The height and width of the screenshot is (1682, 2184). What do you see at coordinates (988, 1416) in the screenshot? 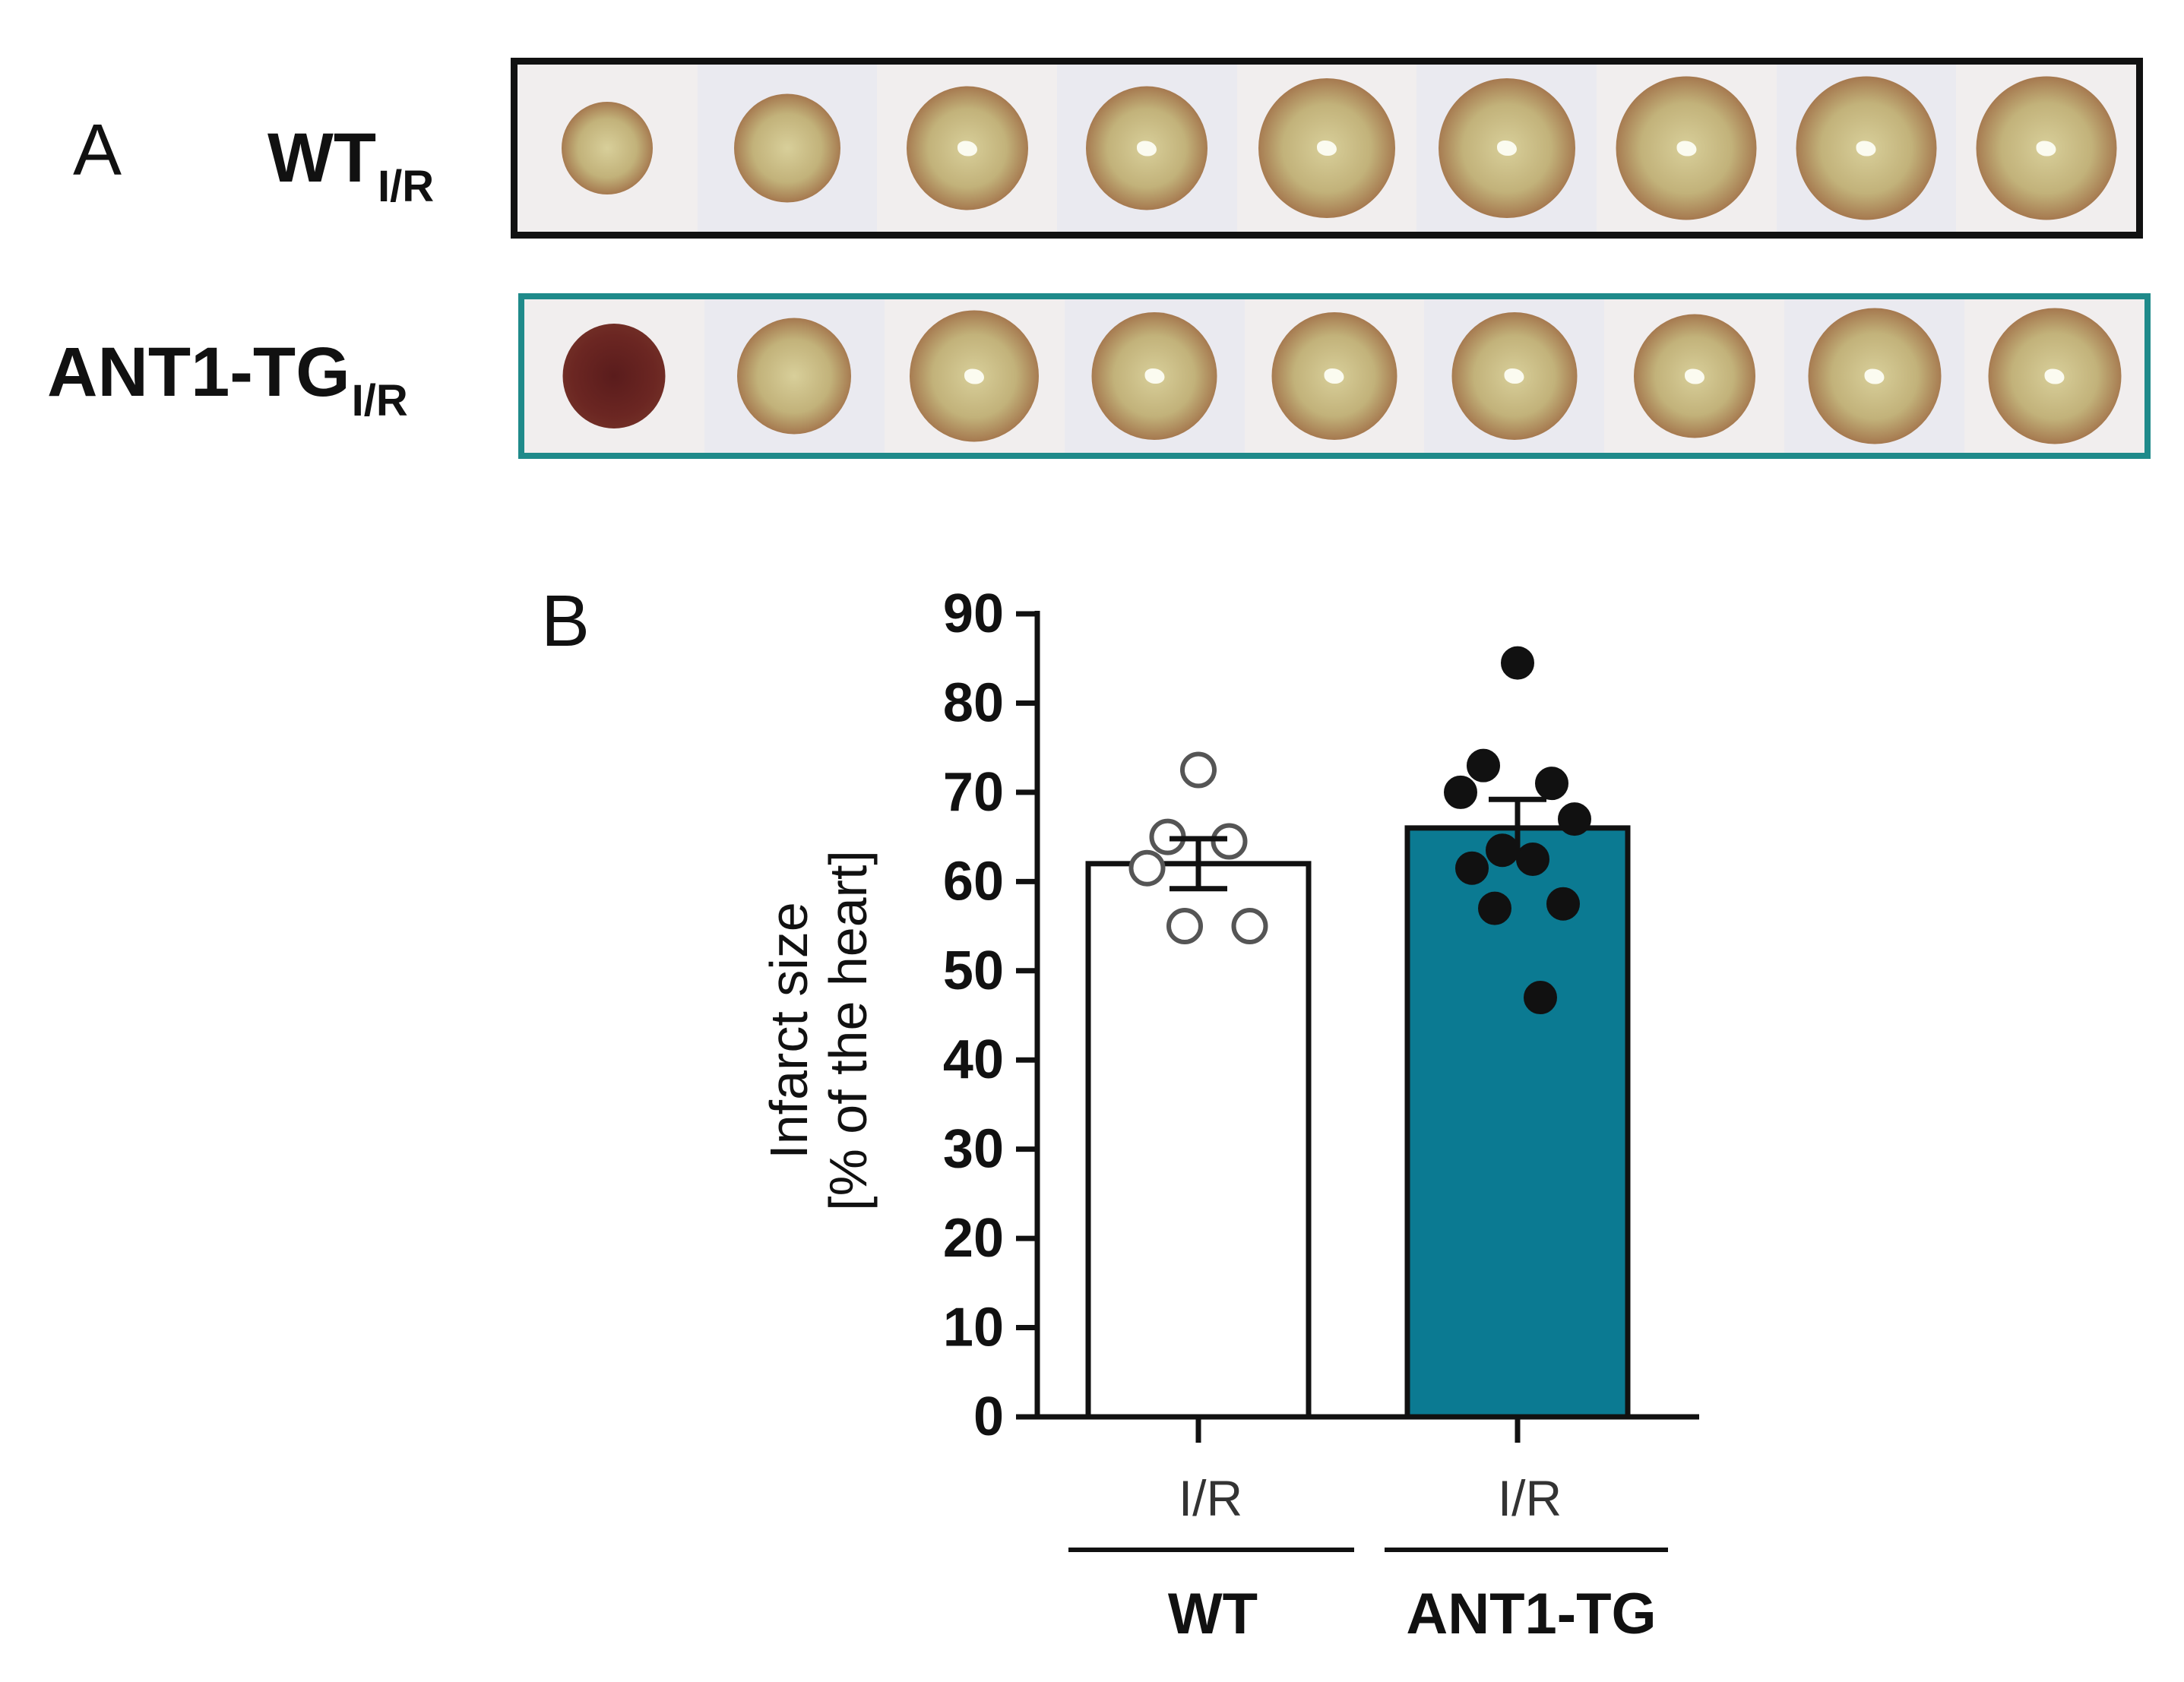
I see `y-tick-label: 0` at bounding box center [988, 1416].